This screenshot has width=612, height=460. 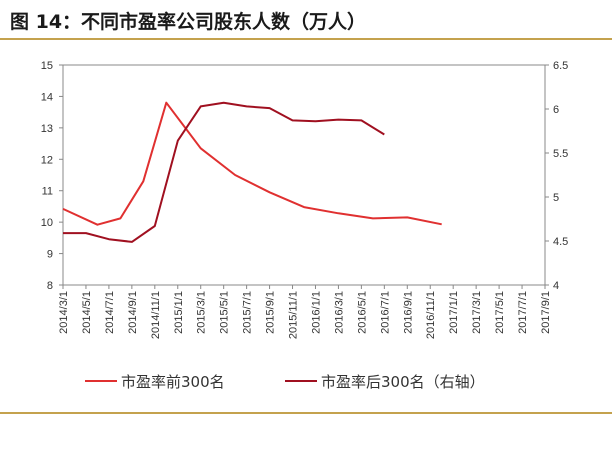 I want to click on left-tick-label: 9, so click(x=50, y=255).